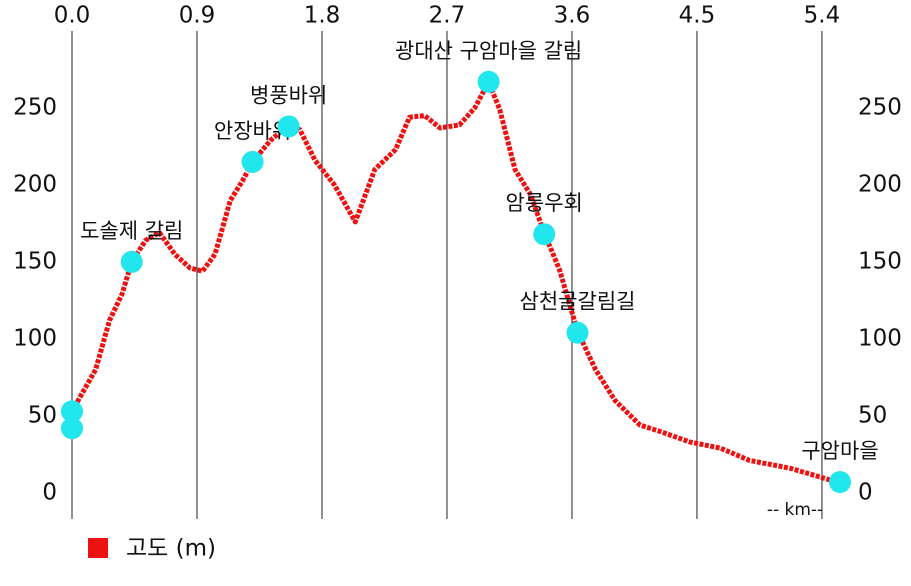 This screenshot has width=911, height=586. I want to click on x-tick-label: 5.4, so click(822, 16).